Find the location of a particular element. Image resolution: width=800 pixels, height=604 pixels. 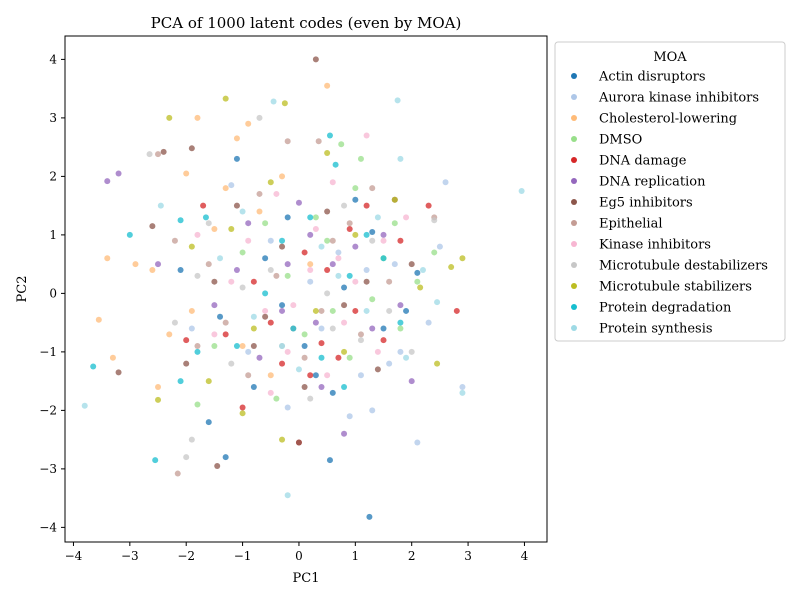

y-tick-label: −1 is located at coordinates (48, 352).